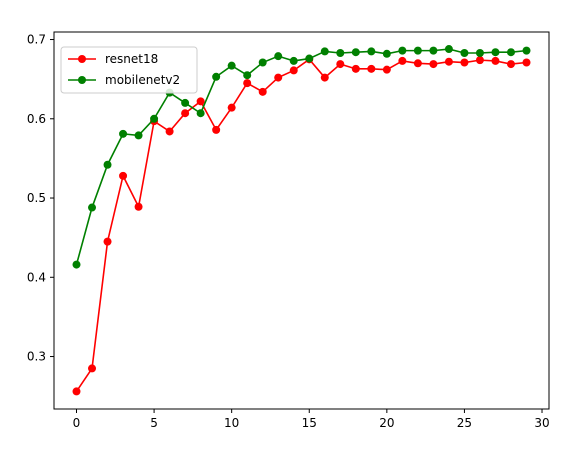 This screenshot has height=449, width=577. Describe the element at coordinates (142, 80) in the screenshot. I see `legend-label: mobilenetv2` at that location.